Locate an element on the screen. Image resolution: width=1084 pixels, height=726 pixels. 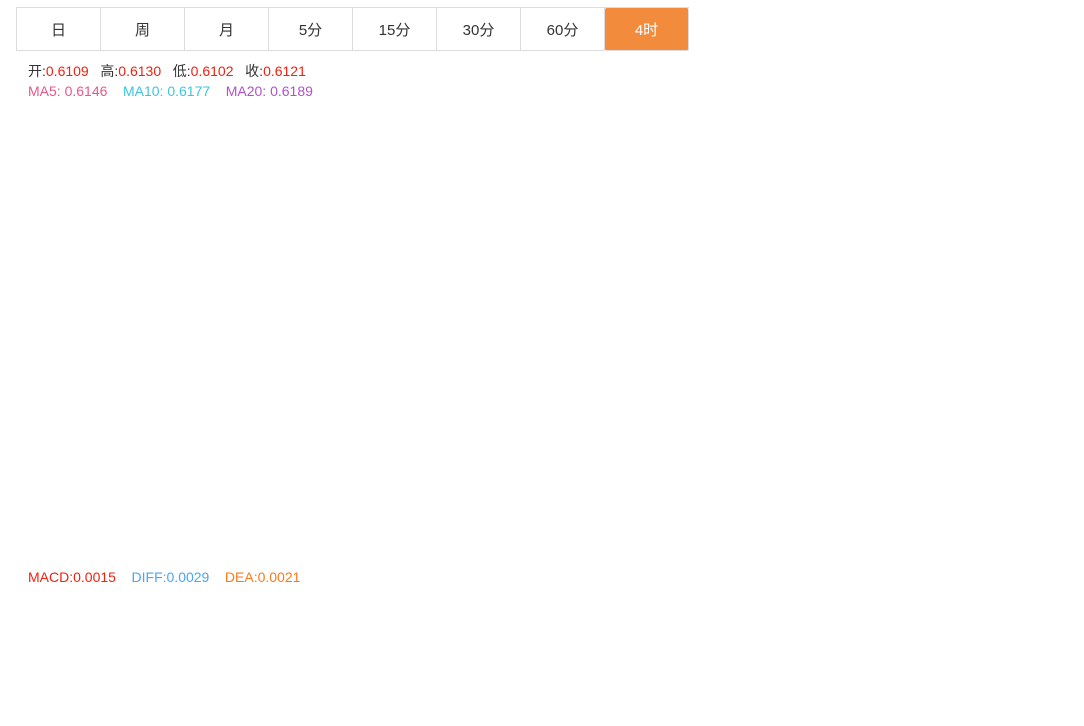
last-price-badge is located at coordinates (1048, 523).